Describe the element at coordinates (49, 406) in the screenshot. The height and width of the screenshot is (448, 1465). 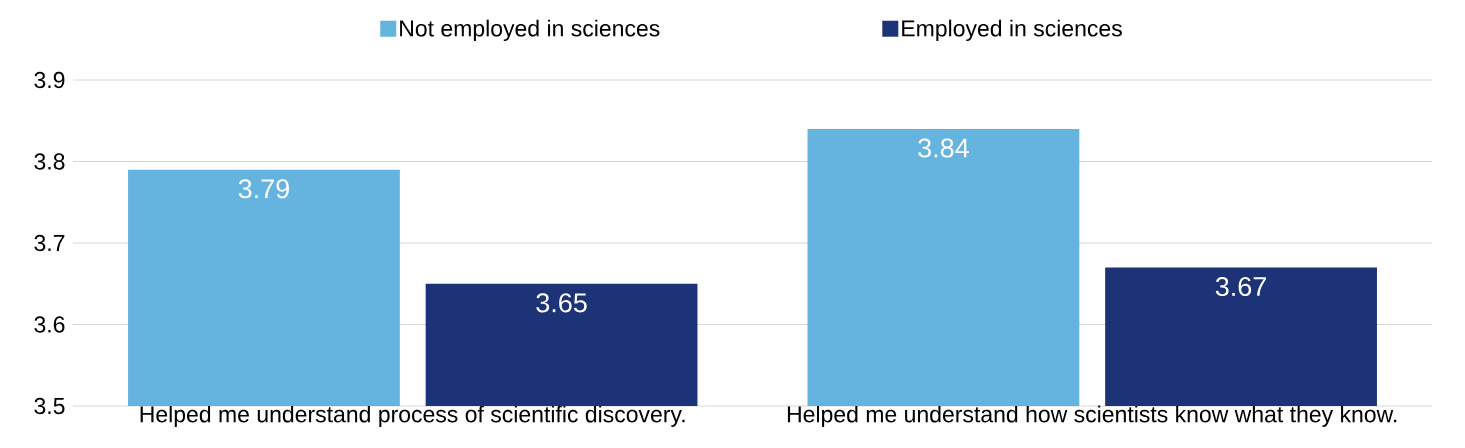
I see `y-tick-label: 3.5` at that location.